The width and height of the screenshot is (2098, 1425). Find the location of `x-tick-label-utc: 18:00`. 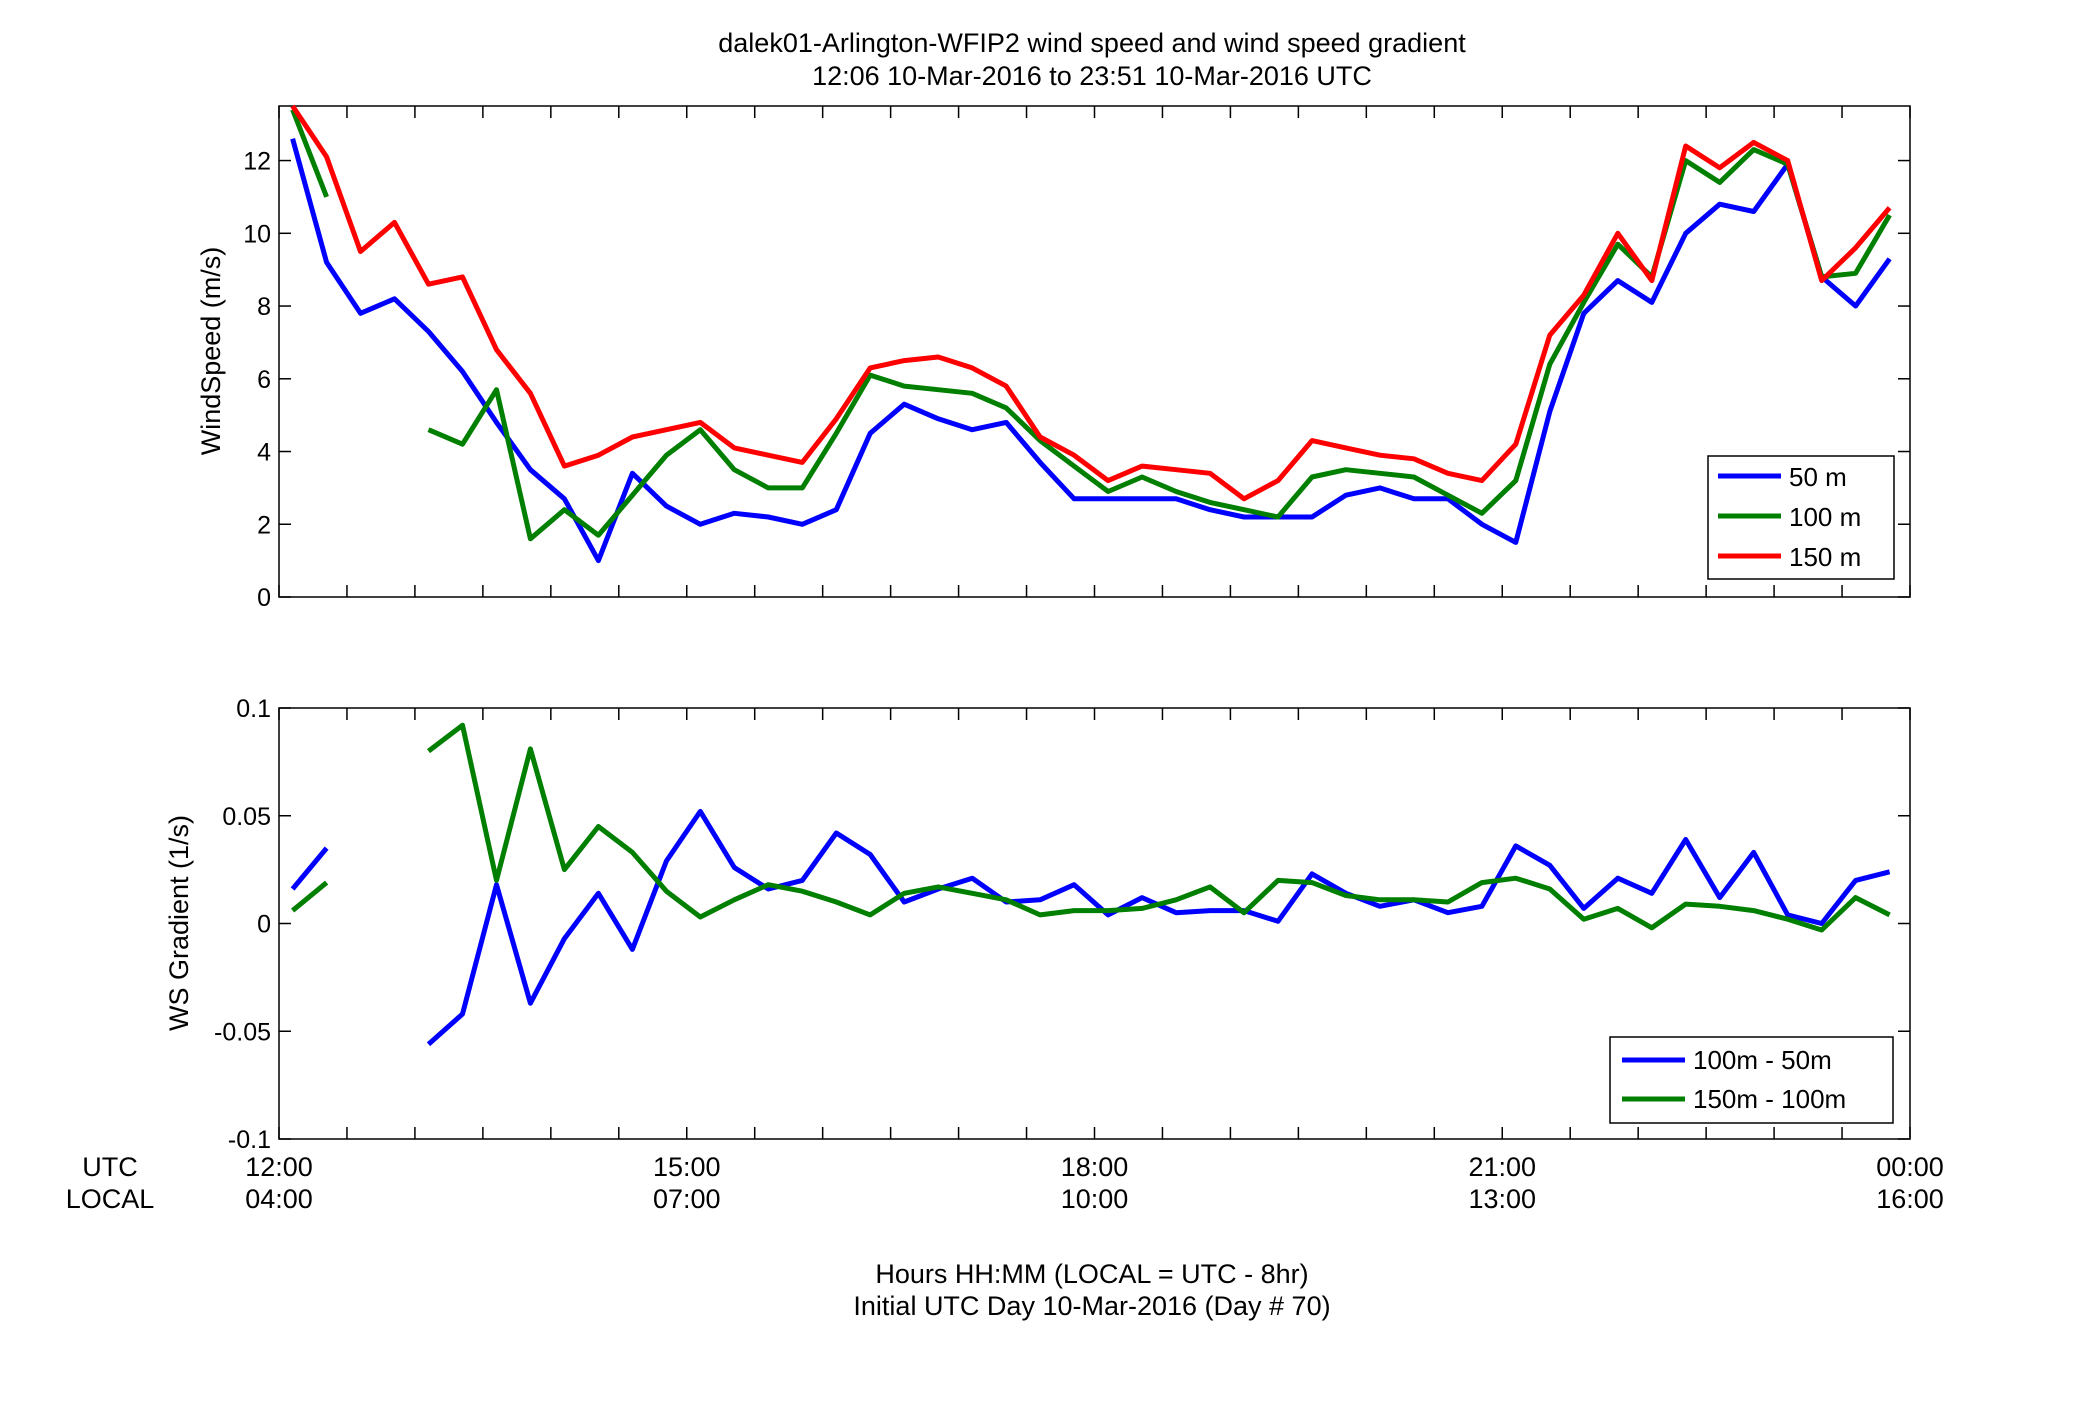

x-tick-label-utc: 18:00 is located at coordinates (1095, 1167).